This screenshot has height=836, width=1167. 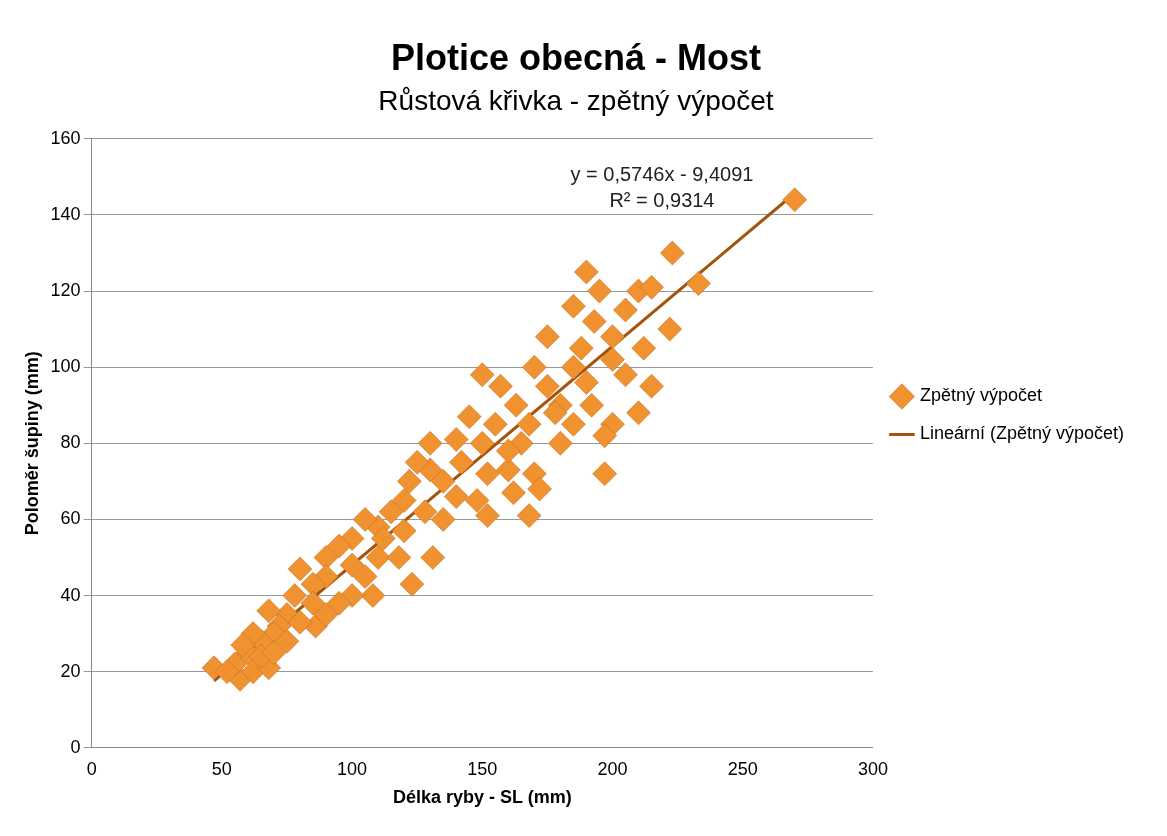 I want to click on x-tick-label: 0, so click(x=91, y=768).